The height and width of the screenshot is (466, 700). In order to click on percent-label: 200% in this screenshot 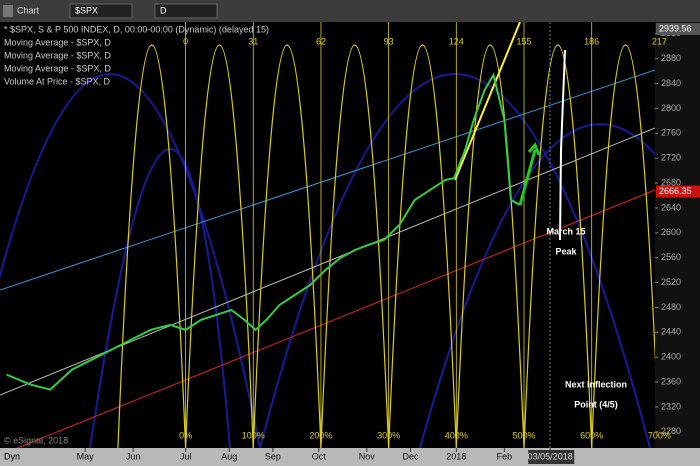, I will do `click(320, 435)`.